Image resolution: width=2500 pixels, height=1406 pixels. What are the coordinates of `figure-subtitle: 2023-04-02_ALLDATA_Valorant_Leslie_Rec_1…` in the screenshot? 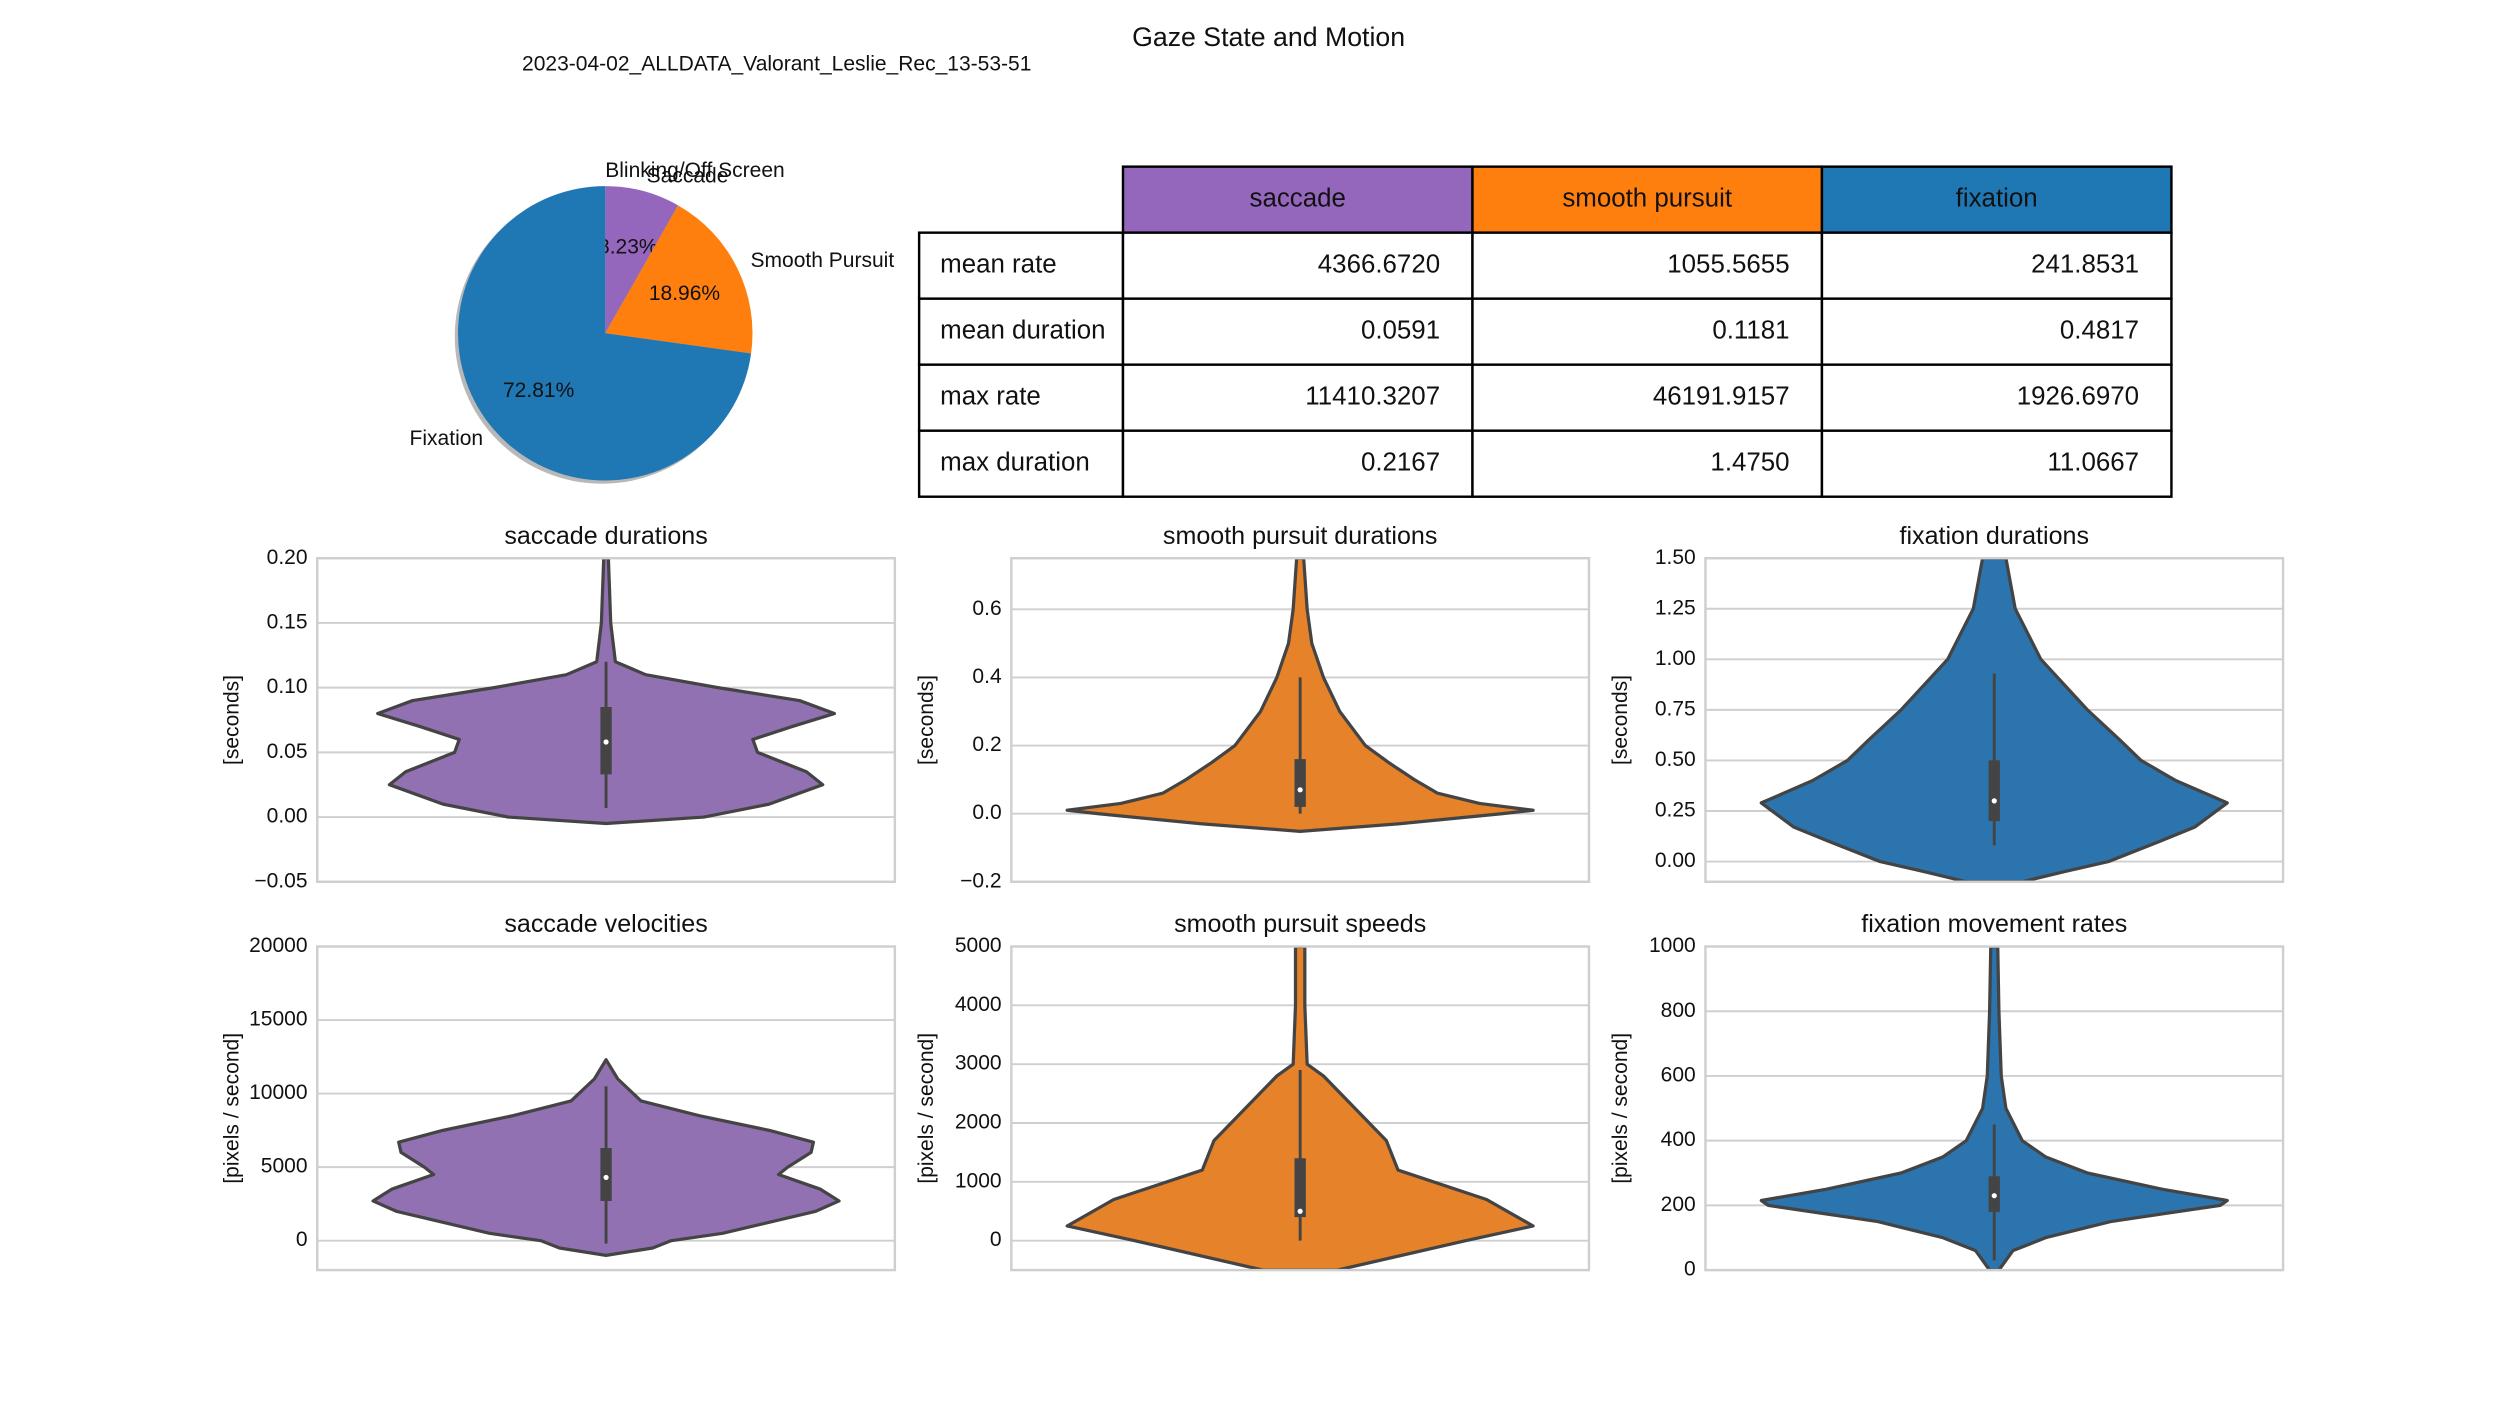 It's located at (776, 63).